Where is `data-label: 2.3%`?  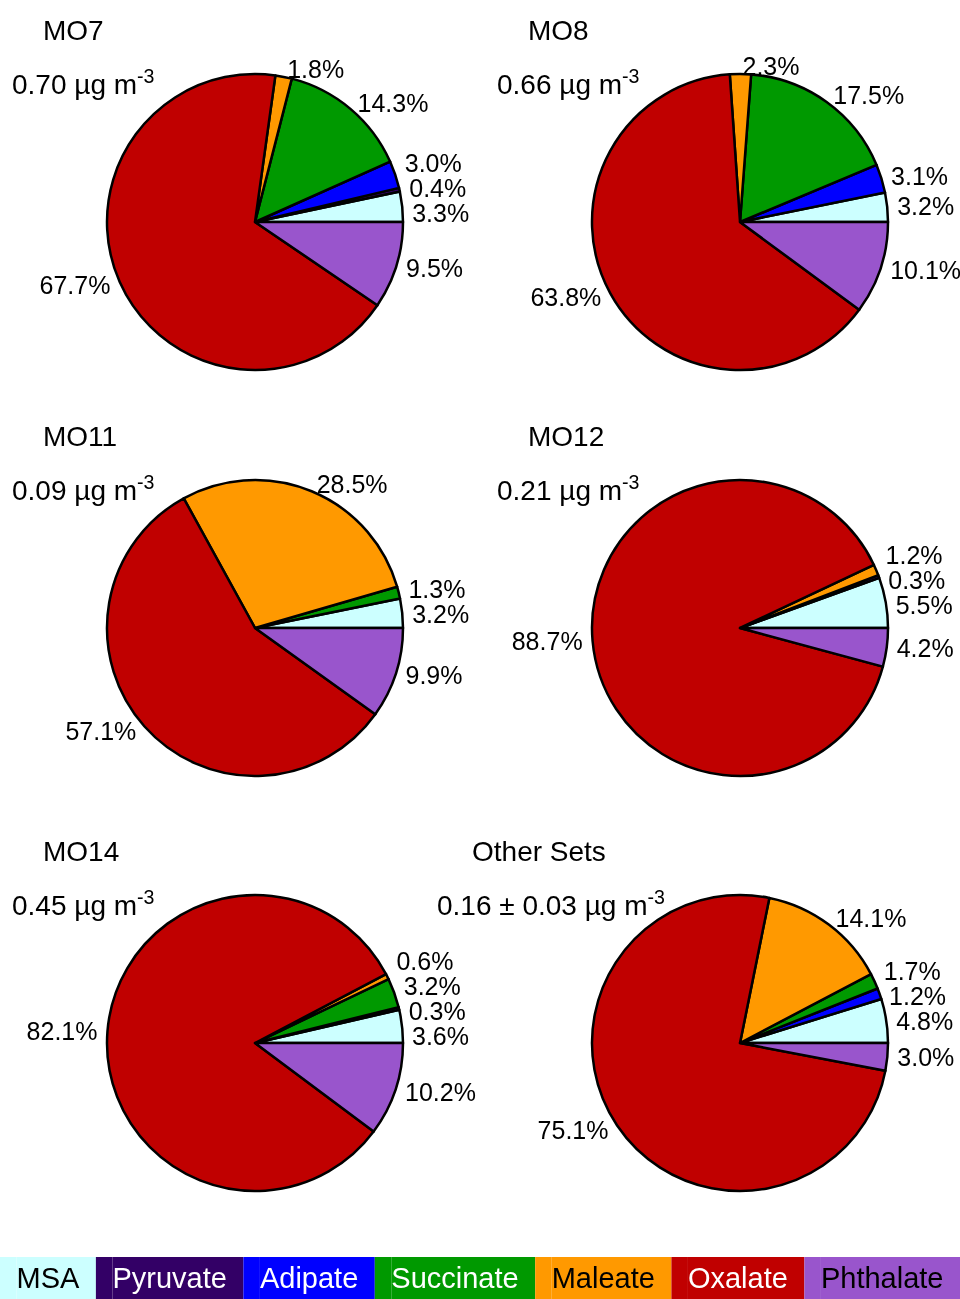
data-label: 2.3% is located at coordinates (771, 65).